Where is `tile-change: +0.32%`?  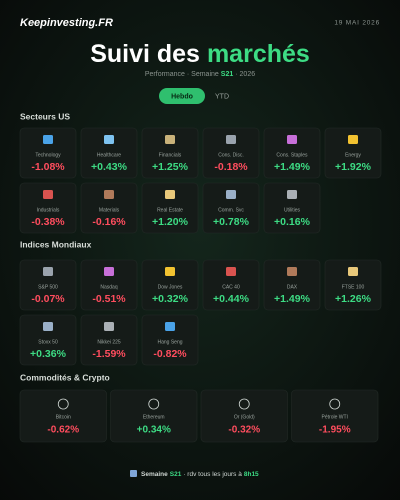 tile-change: +0.32% is located at coordinates (170, 299).